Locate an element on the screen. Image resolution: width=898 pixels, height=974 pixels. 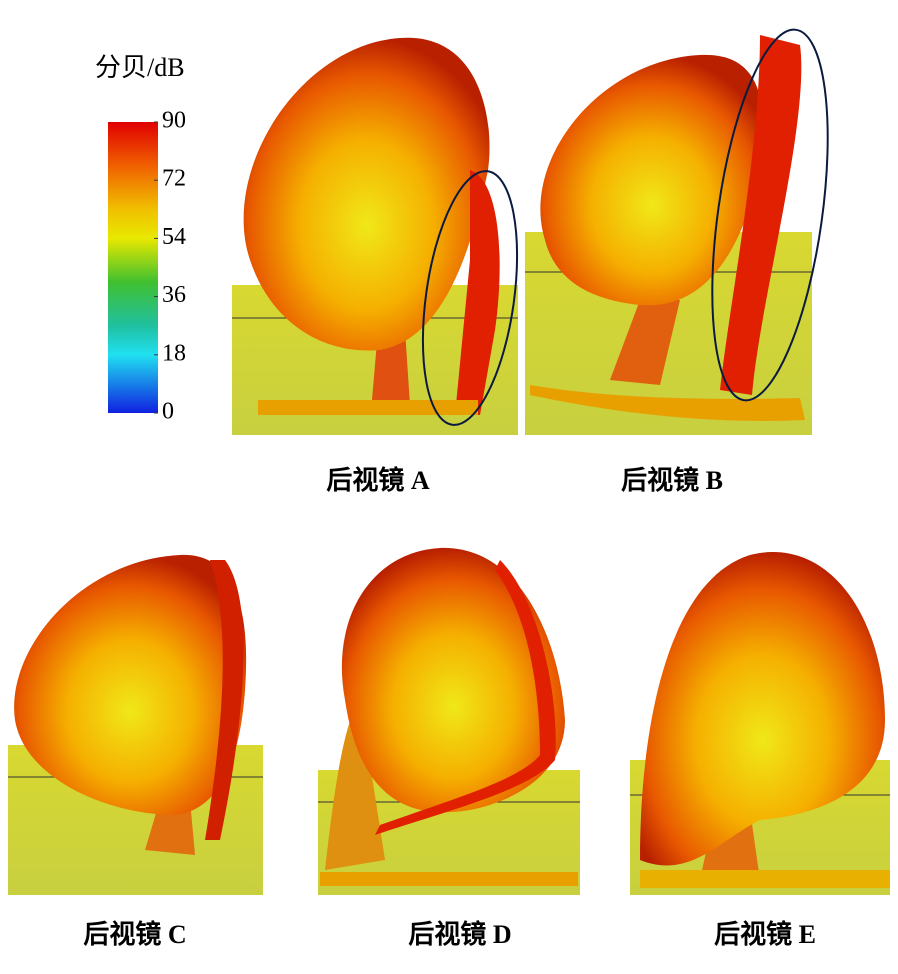
panel-caption: 后视镜 A is located at coordinates (378, 480).